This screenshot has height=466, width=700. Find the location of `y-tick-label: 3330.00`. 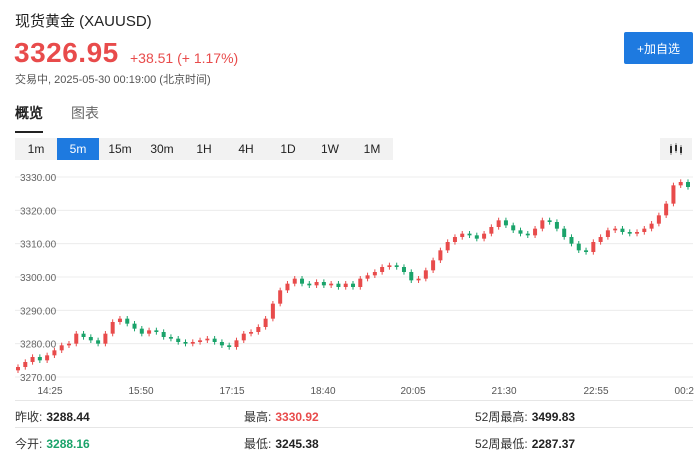

y-tick-label: 3330.00 is located at coordinates (38, 178).